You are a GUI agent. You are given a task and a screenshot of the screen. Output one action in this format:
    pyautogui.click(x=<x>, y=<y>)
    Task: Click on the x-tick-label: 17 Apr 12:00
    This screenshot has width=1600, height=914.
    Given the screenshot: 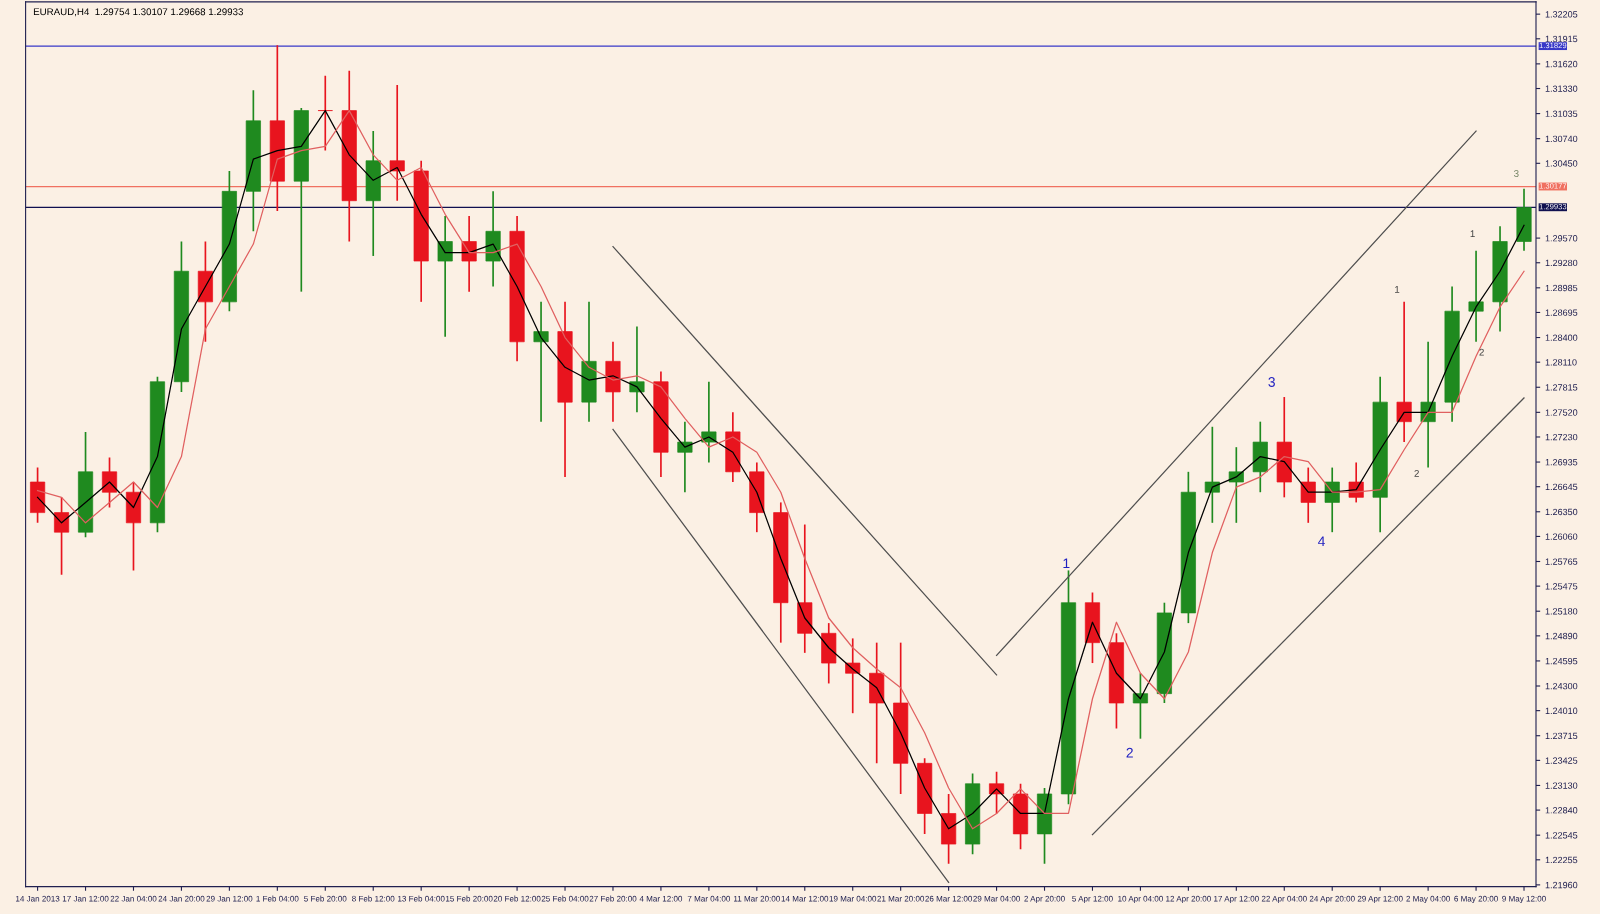 What is the action you would take?
    pyautogui.click(x=1236, y=899)
    